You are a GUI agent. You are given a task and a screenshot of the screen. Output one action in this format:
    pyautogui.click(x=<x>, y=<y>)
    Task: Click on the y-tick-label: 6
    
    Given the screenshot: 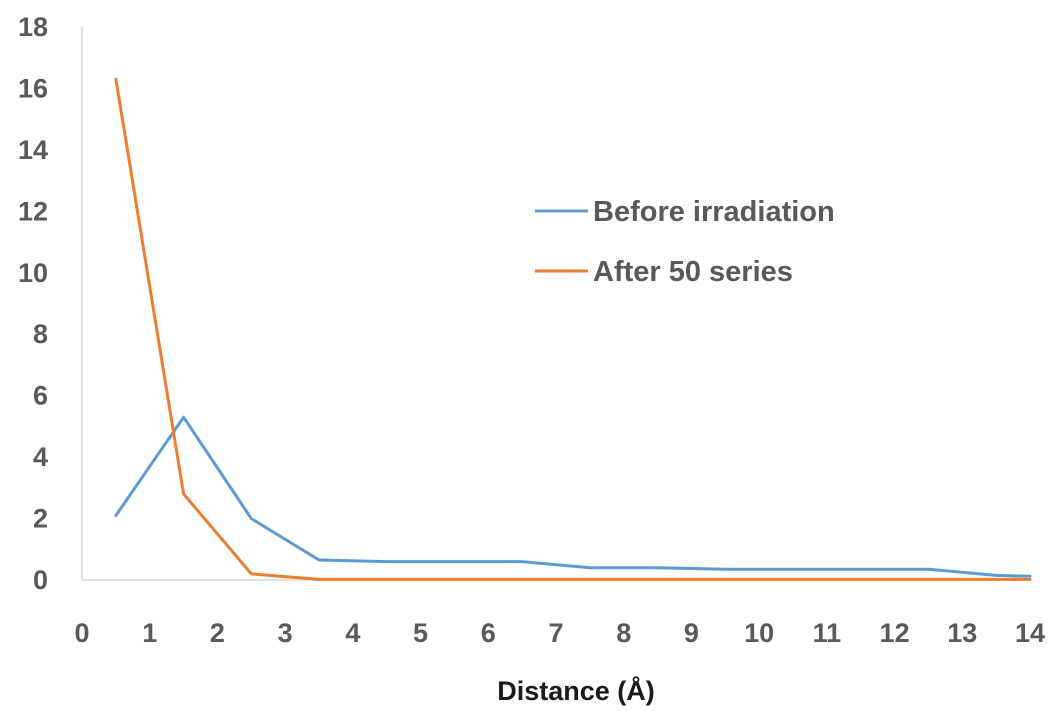 What is the action you would take?
    pyautogui.click(x=40, y=396)
    